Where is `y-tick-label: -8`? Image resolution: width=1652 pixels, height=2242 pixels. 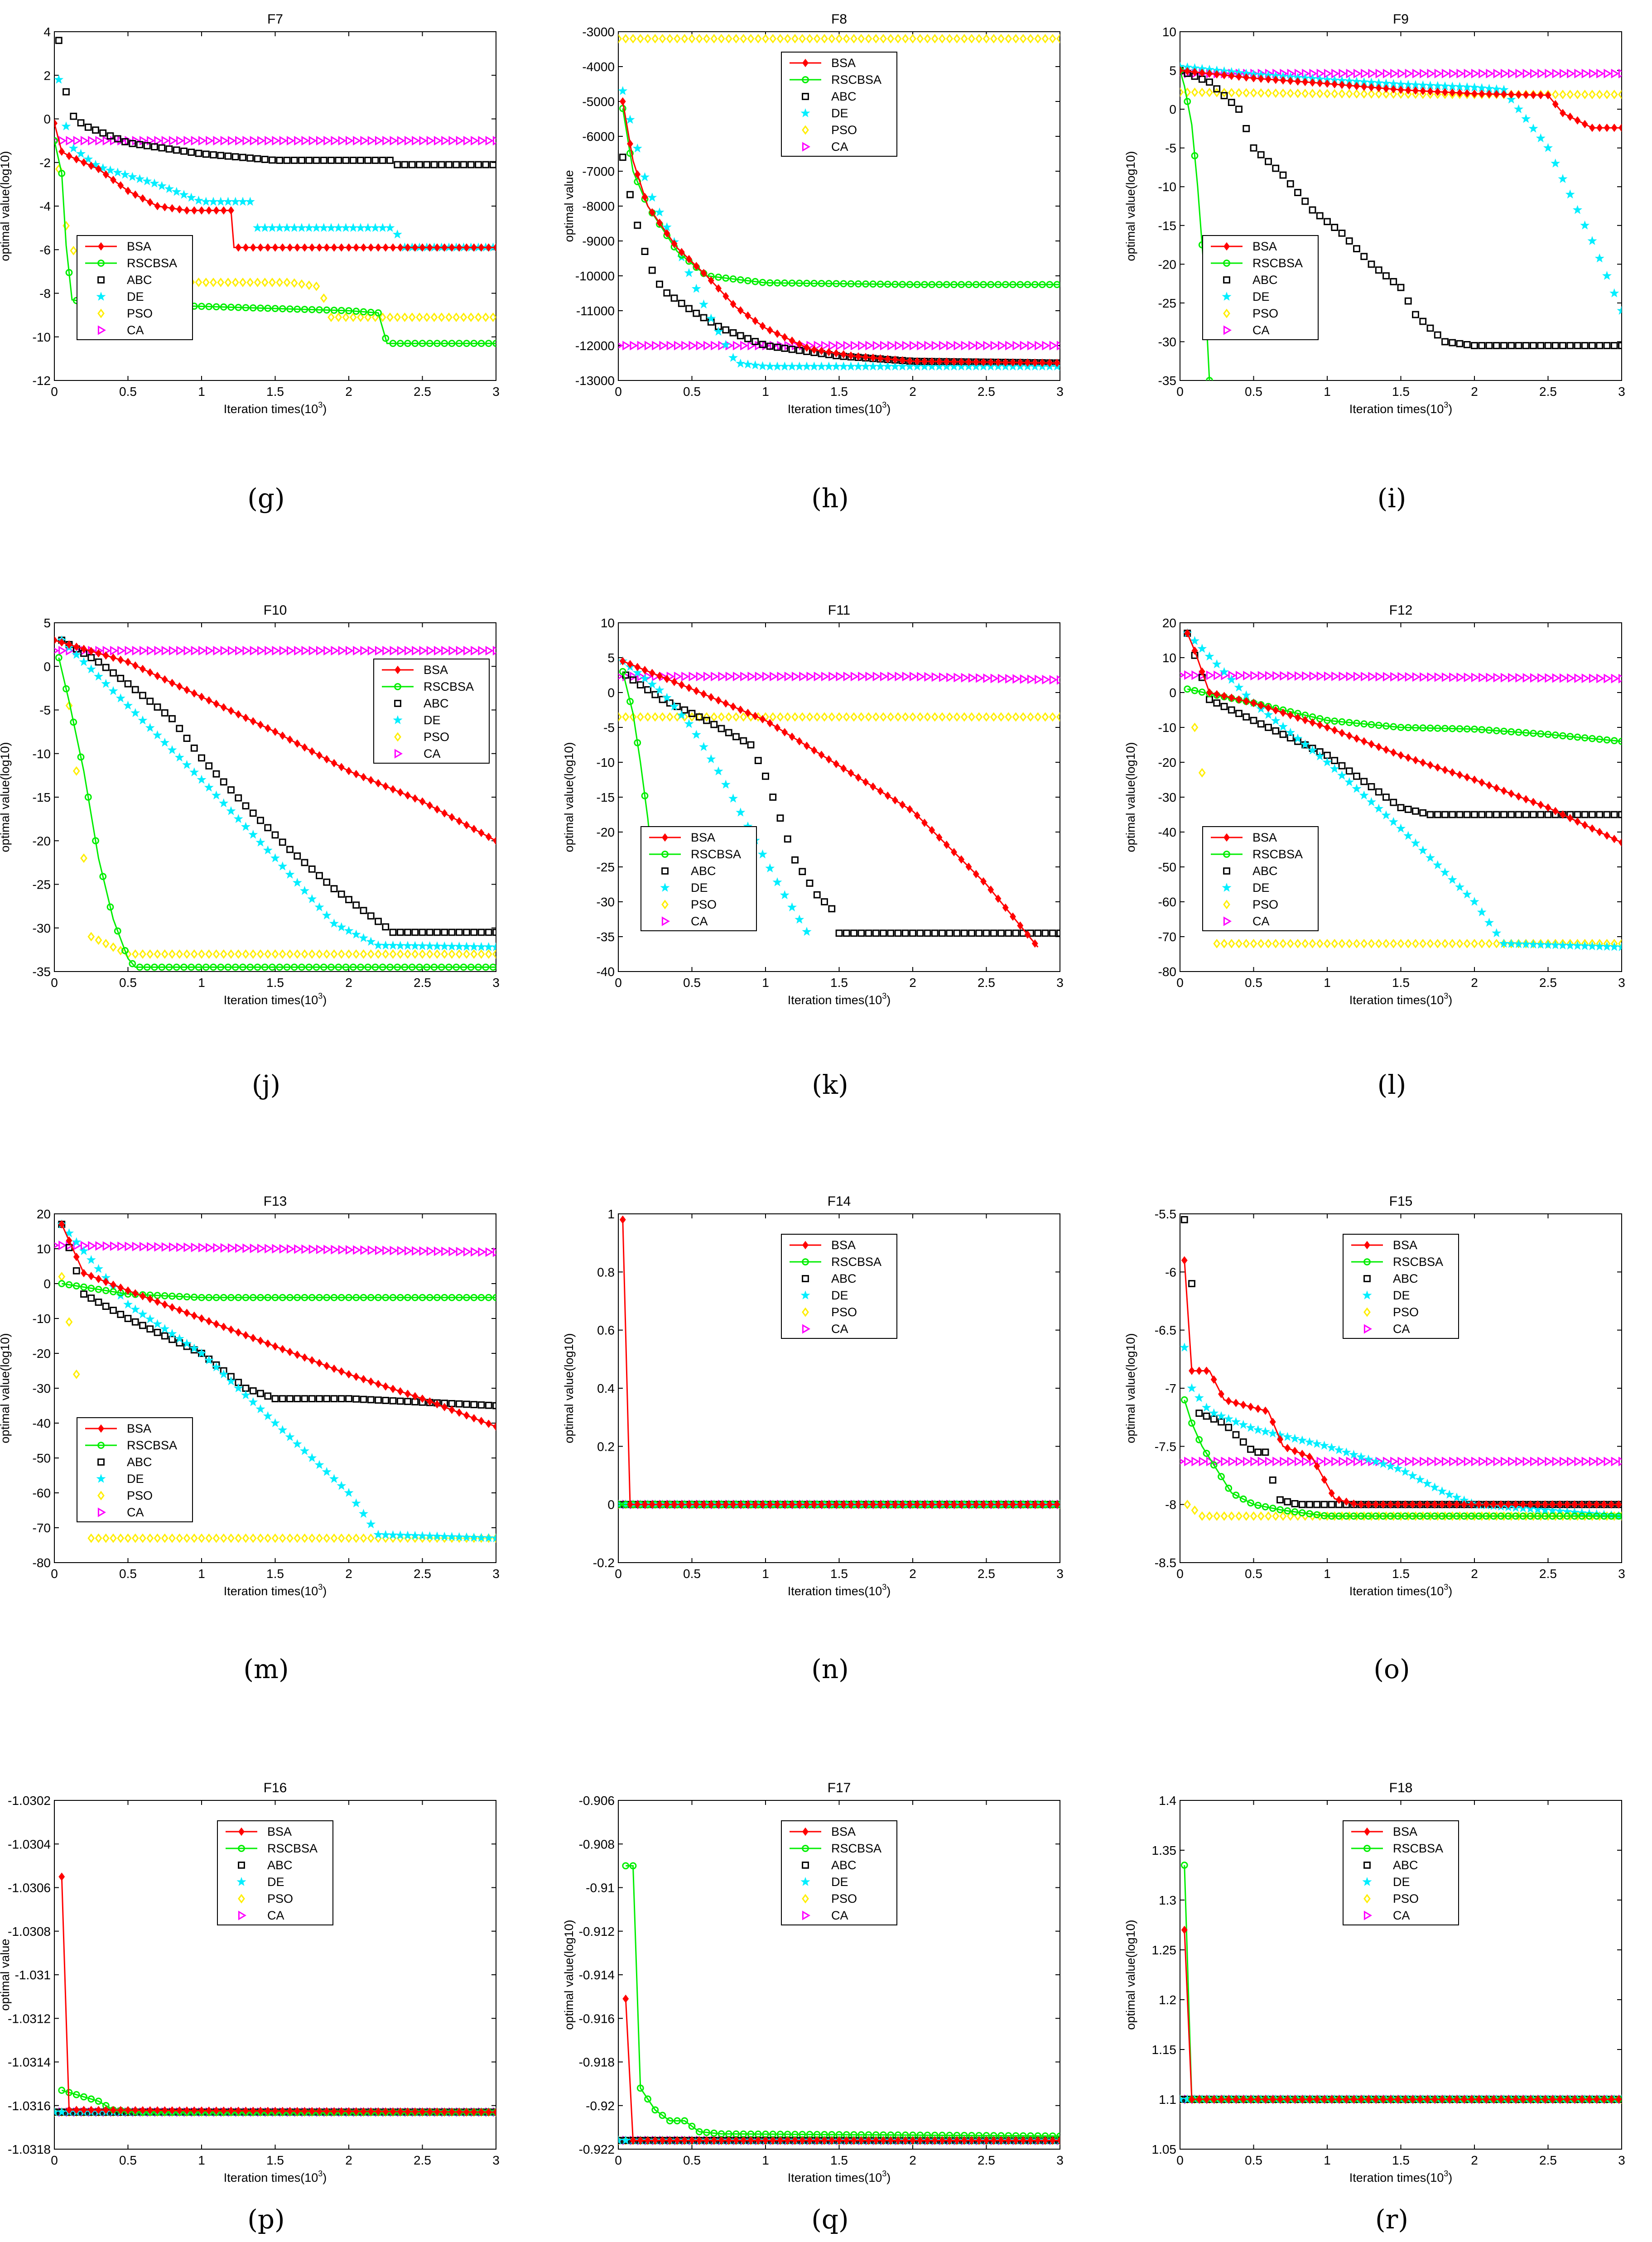
y-tick-label: -8 is located at coordinates (1170, 1505).